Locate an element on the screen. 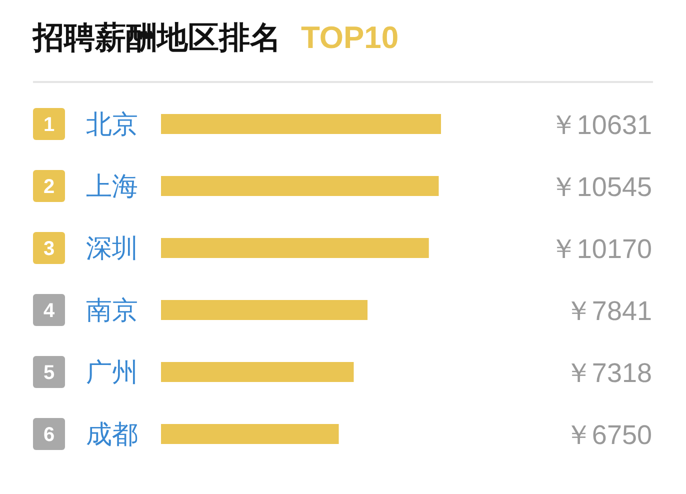 The height and width of the screenshot is (494, 686). text: 6 is located at coordinates (49, 435).